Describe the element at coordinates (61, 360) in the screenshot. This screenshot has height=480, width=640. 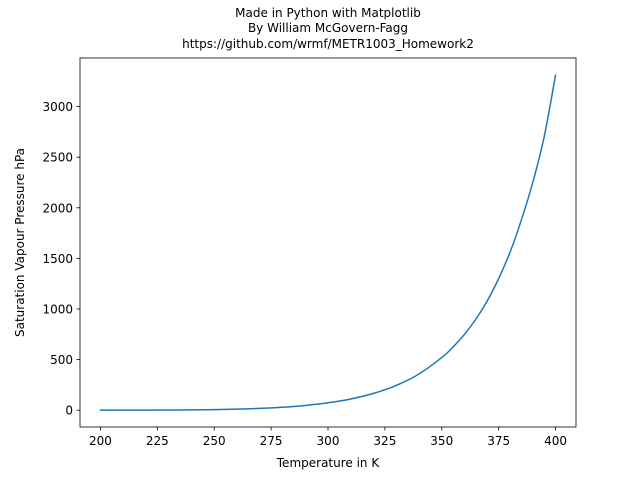
I see `y-tick-label: 500` at that location.